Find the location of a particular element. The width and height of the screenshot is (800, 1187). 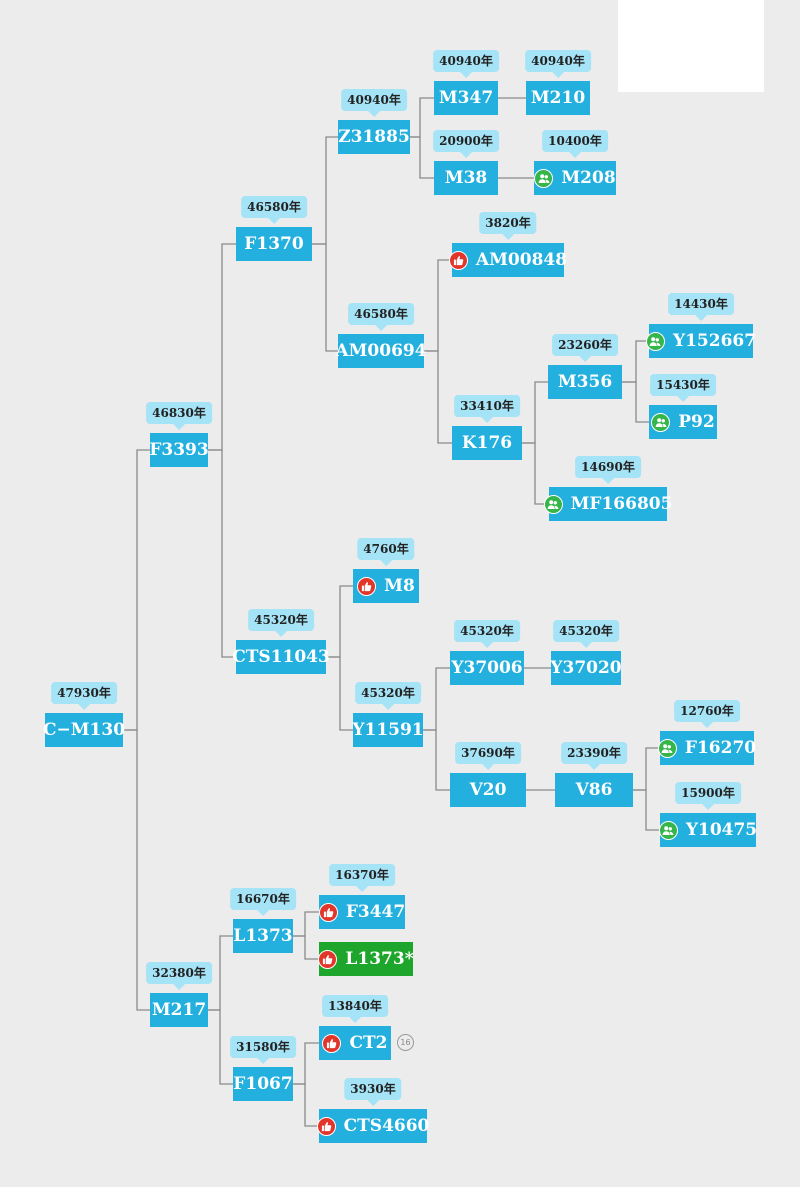

node-label: F3393 is located at coordinates (179, 450).